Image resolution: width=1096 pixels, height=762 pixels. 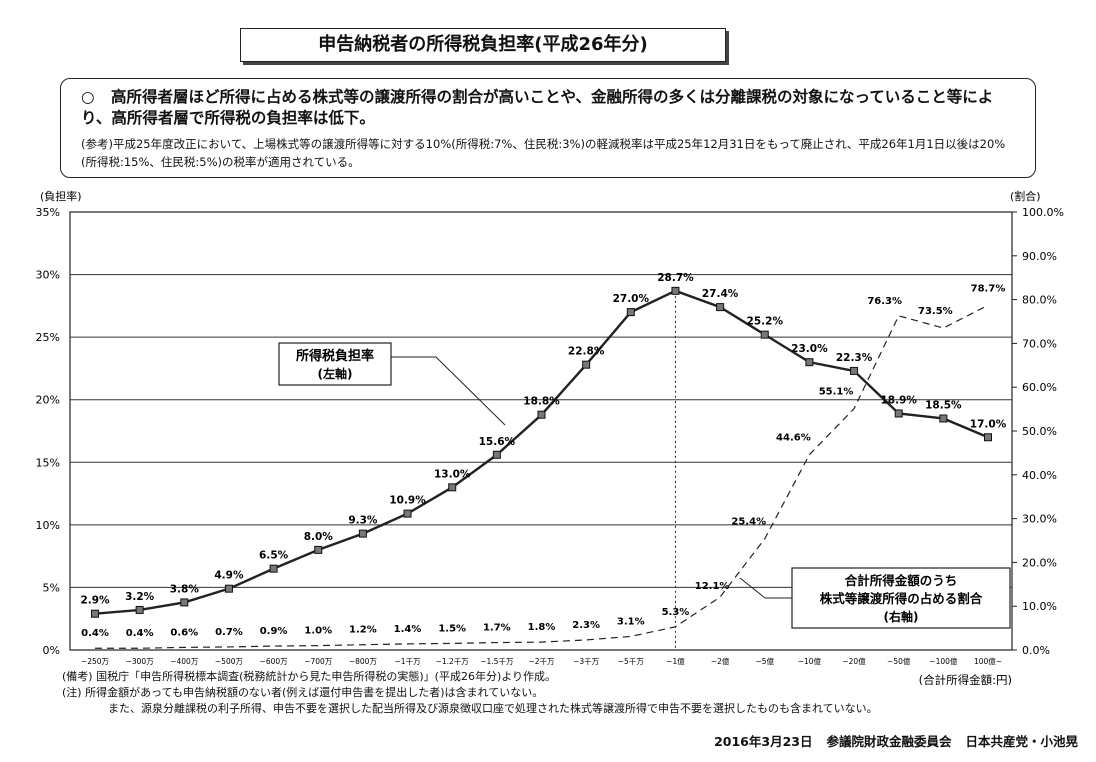 What do you see at coordinates (988, 661) in the screenshot?
I see `x-tick-label: 100億~` at bounding box center [988, 661].